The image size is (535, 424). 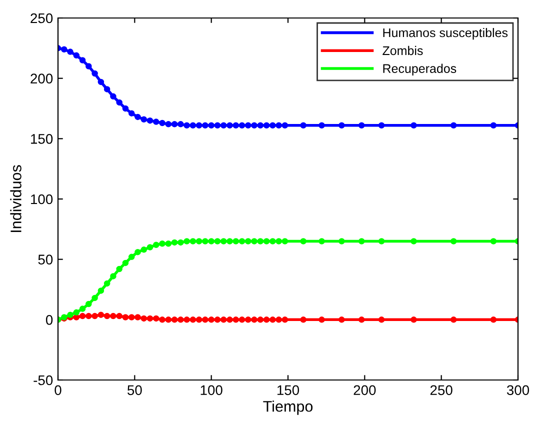 I want to click on y-tick-label: -50, so click(x=43, y=380).